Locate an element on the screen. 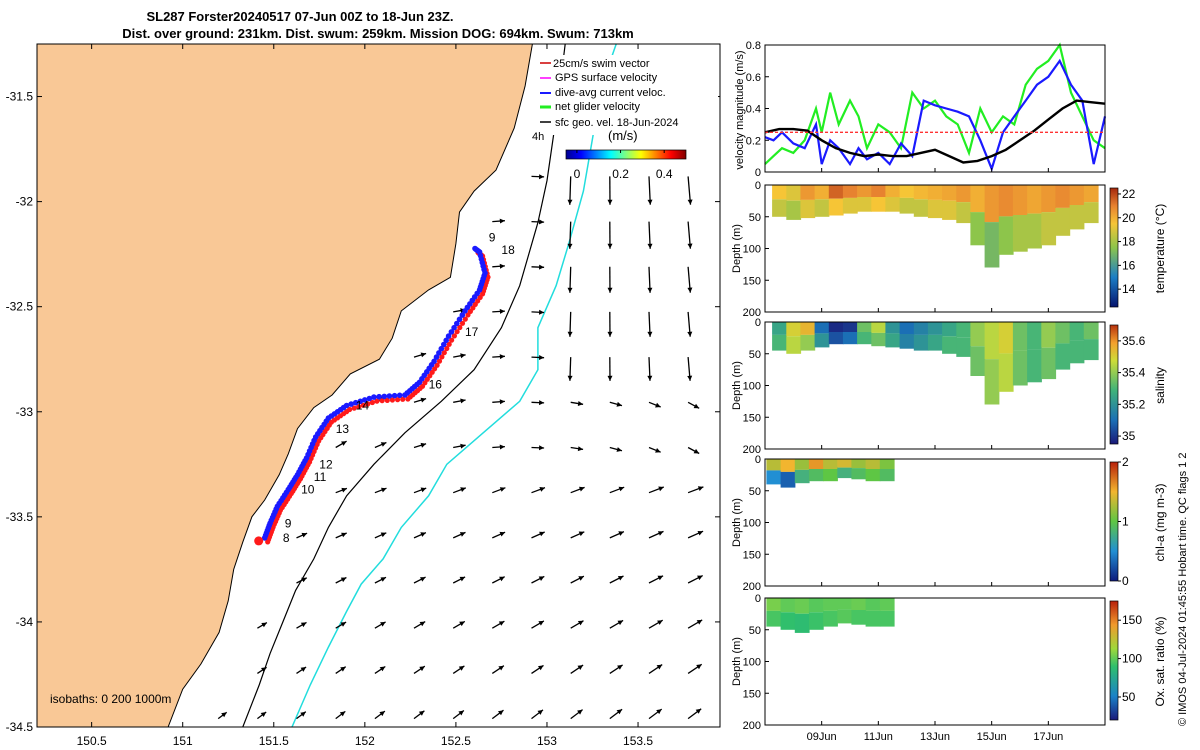  map-xtick-label: 152 is located at coordinates (365, 741).